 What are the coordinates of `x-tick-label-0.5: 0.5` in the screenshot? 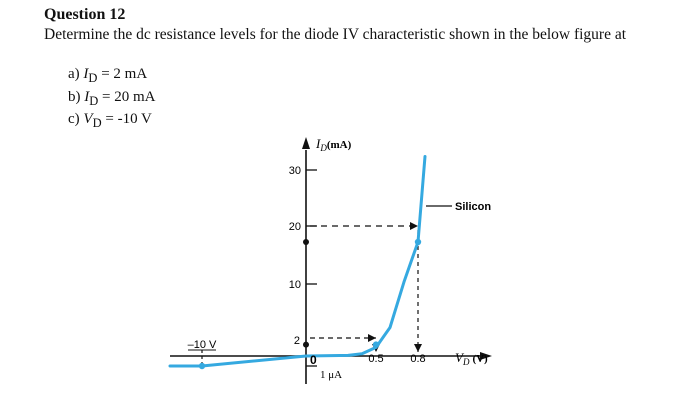 It's located at (375, 359).